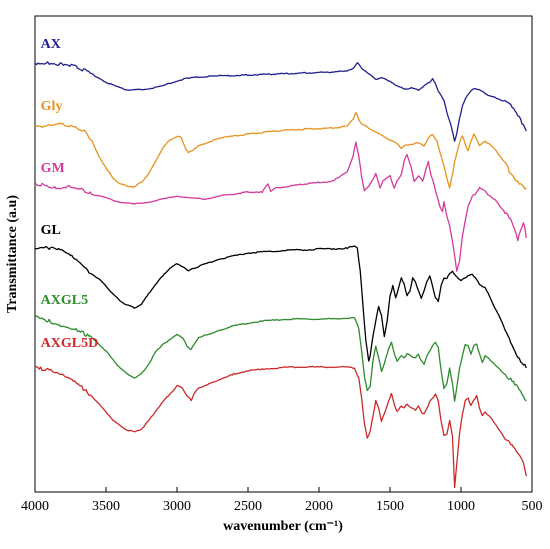  I want to click on series-label-gm: GM, so click(53, 168).